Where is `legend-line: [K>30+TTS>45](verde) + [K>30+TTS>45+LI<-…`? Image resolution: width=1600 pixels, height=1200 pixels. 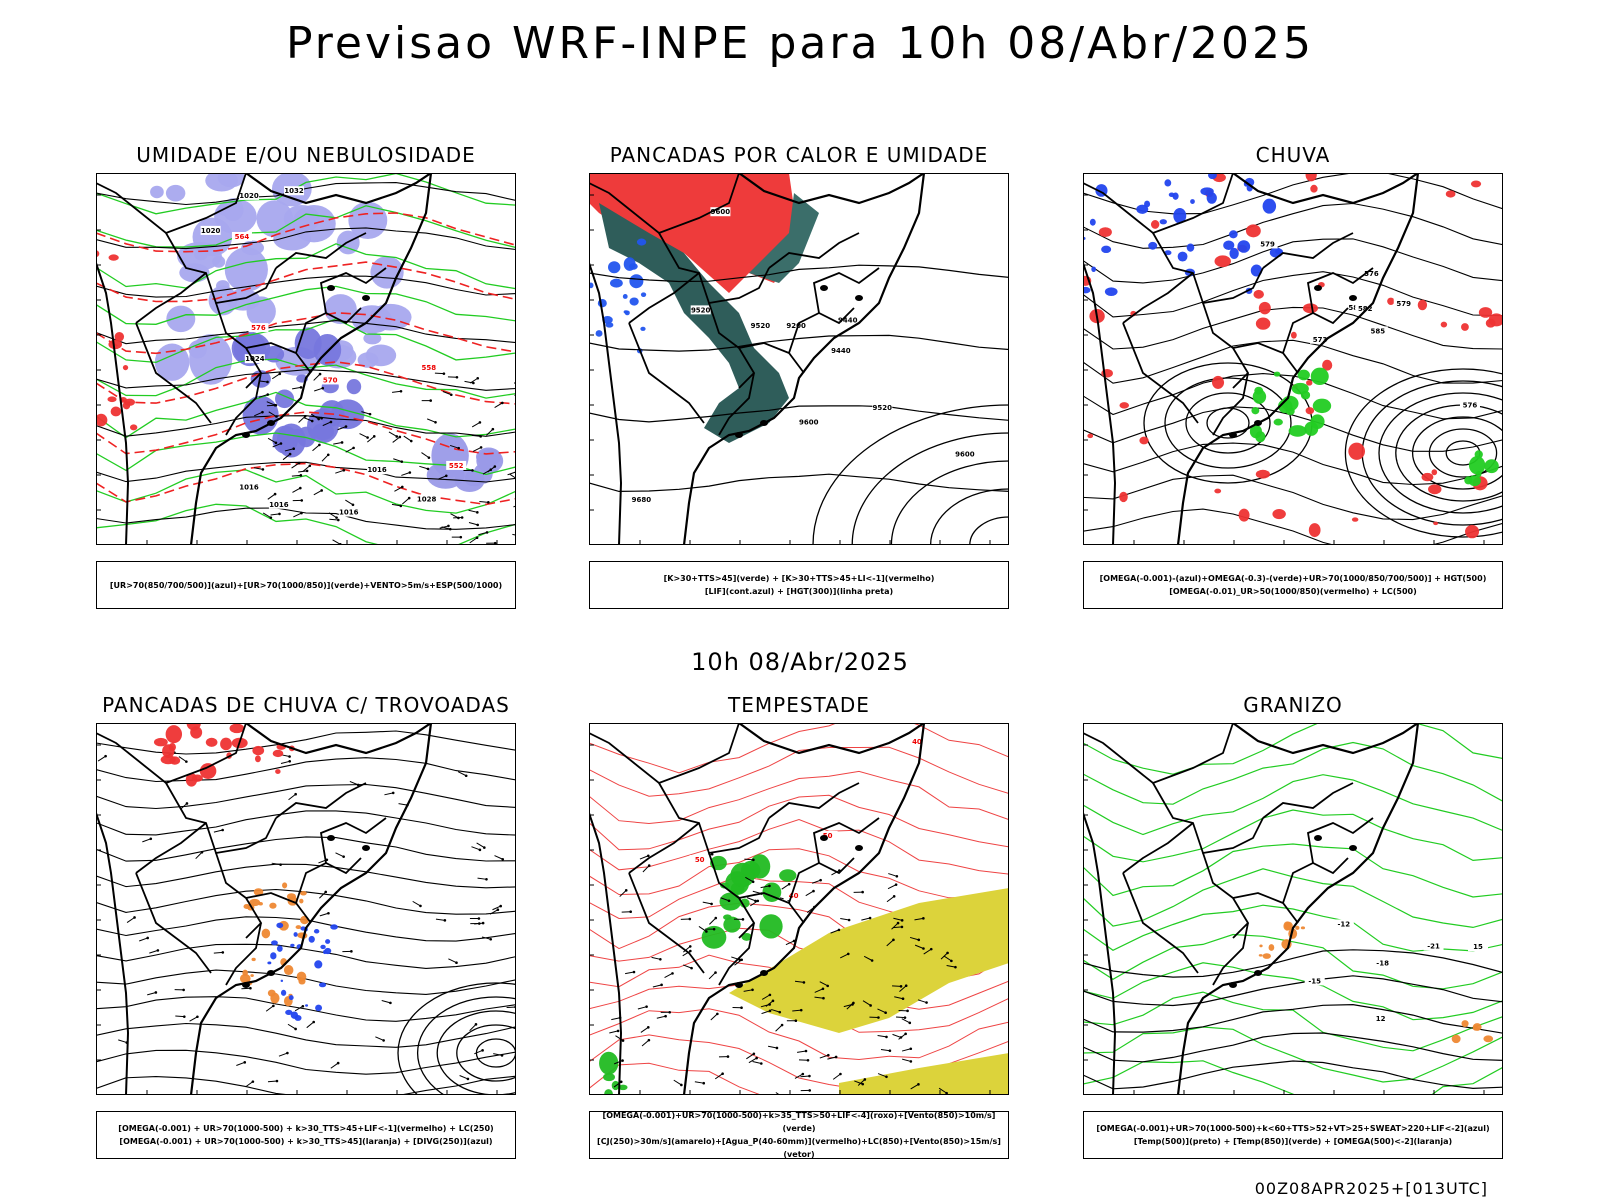 legend-line: [K>30+TTS>45](verde) + [K>30+TTS>45+LI<-… is located at coordinates (799, 578).